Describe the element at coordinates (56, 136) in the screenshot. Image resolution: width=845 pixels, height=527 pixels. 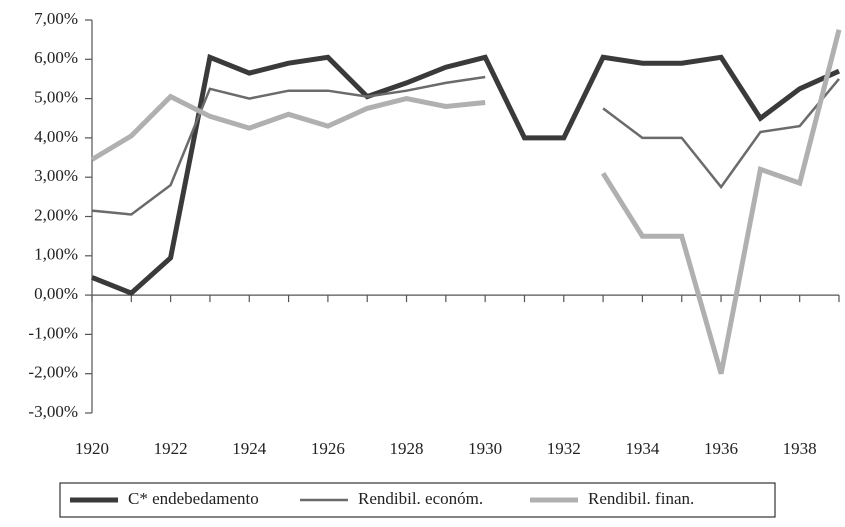
I see `y-tick-label: 4,00%` at that location.